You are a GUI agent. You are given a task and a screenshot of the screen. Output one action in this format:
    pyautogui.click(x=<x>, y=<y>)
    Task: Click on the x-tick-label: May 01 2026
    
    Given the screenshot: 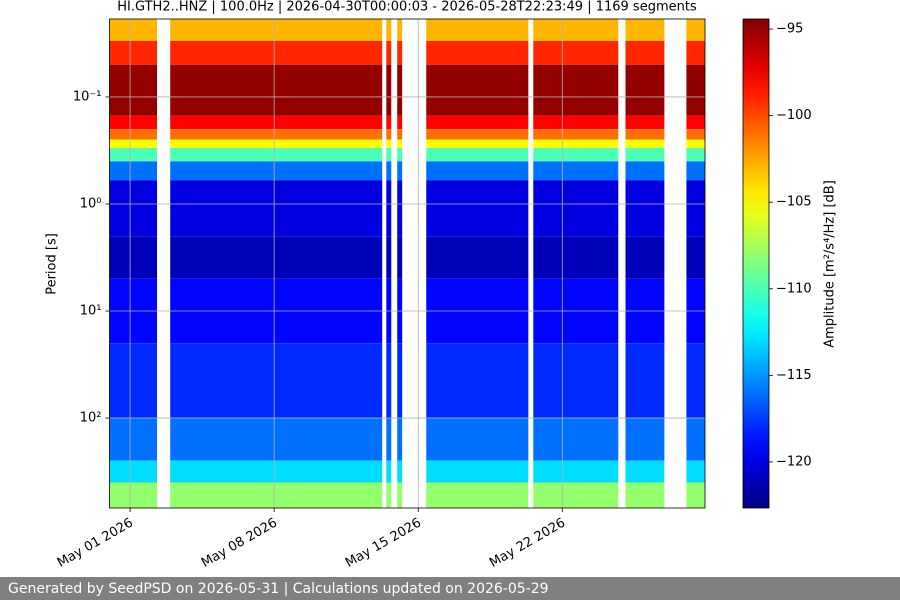 What is the action you would take?
    pyautogui.click(x=95, y=543)
    